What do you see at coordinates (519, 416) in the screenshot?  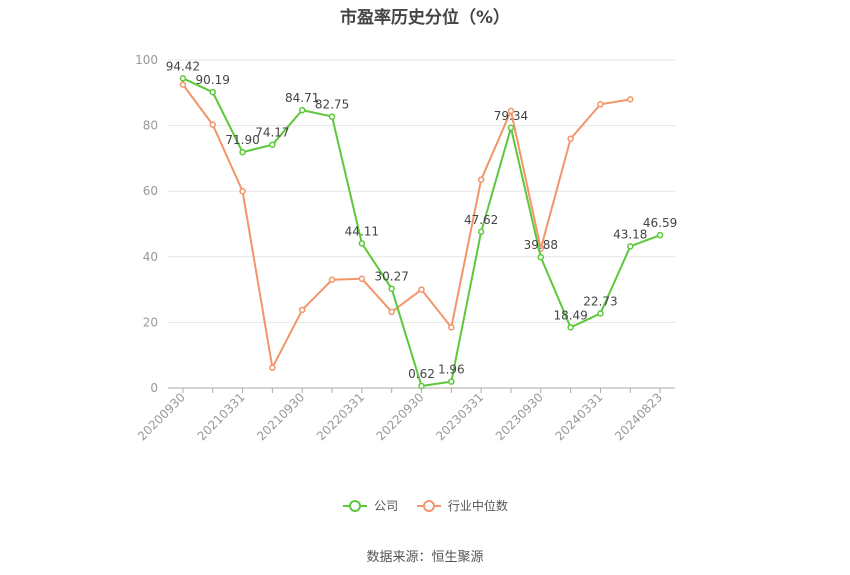 I see `x-tick-label: 20230930` at bounding box center [519, 416].